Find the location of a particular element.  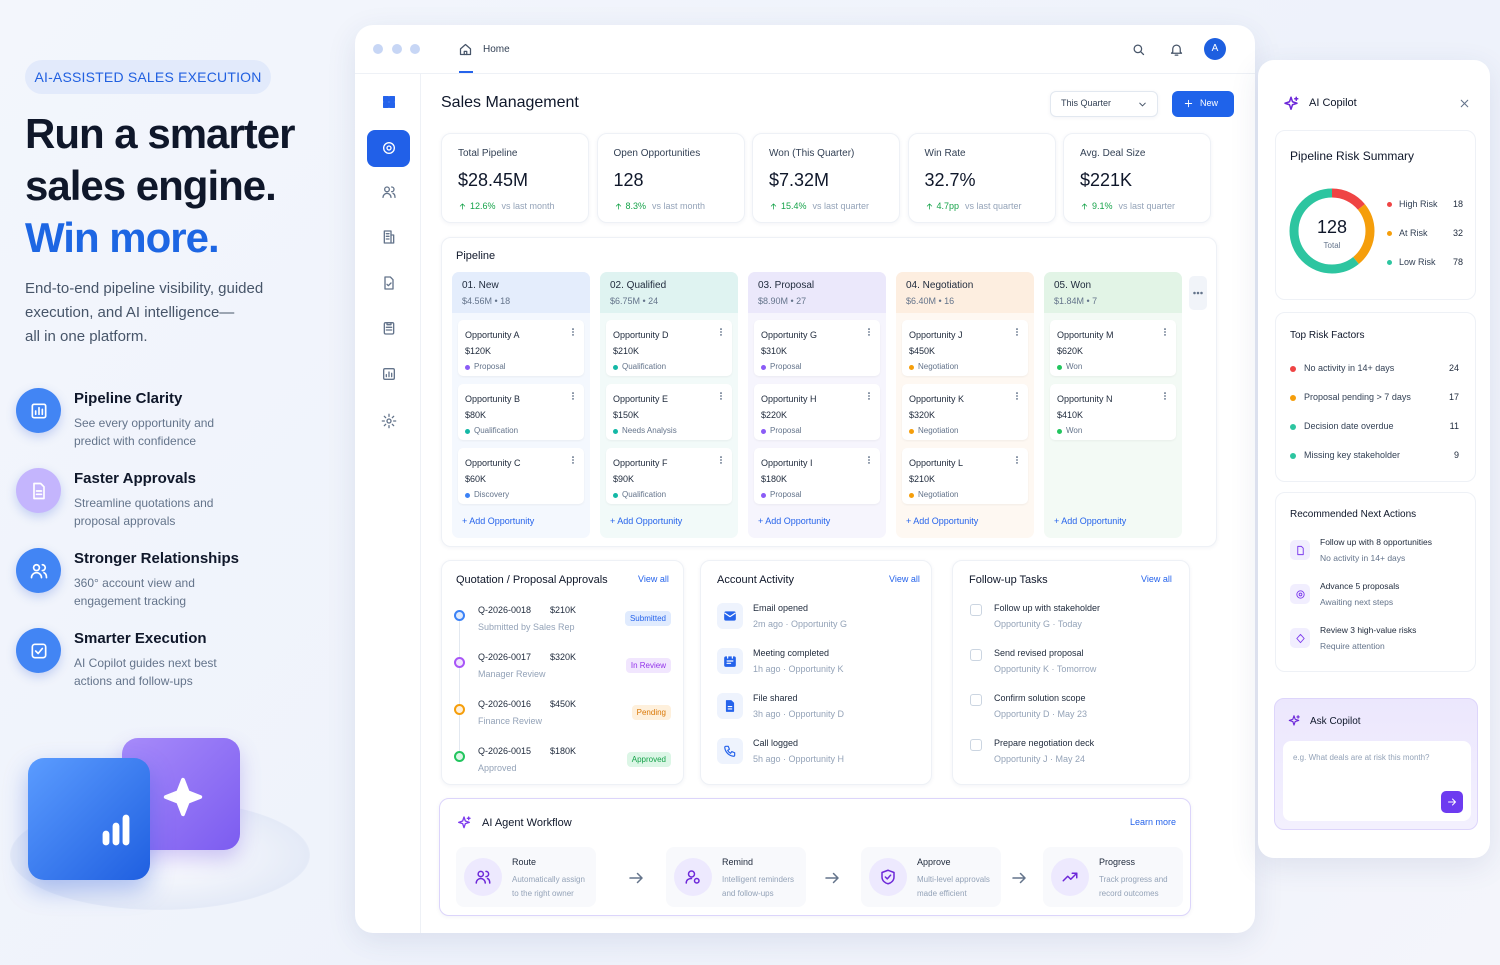

opportunity-card: Opportunity A $120K Proposal is located at coordinates (521, 348).